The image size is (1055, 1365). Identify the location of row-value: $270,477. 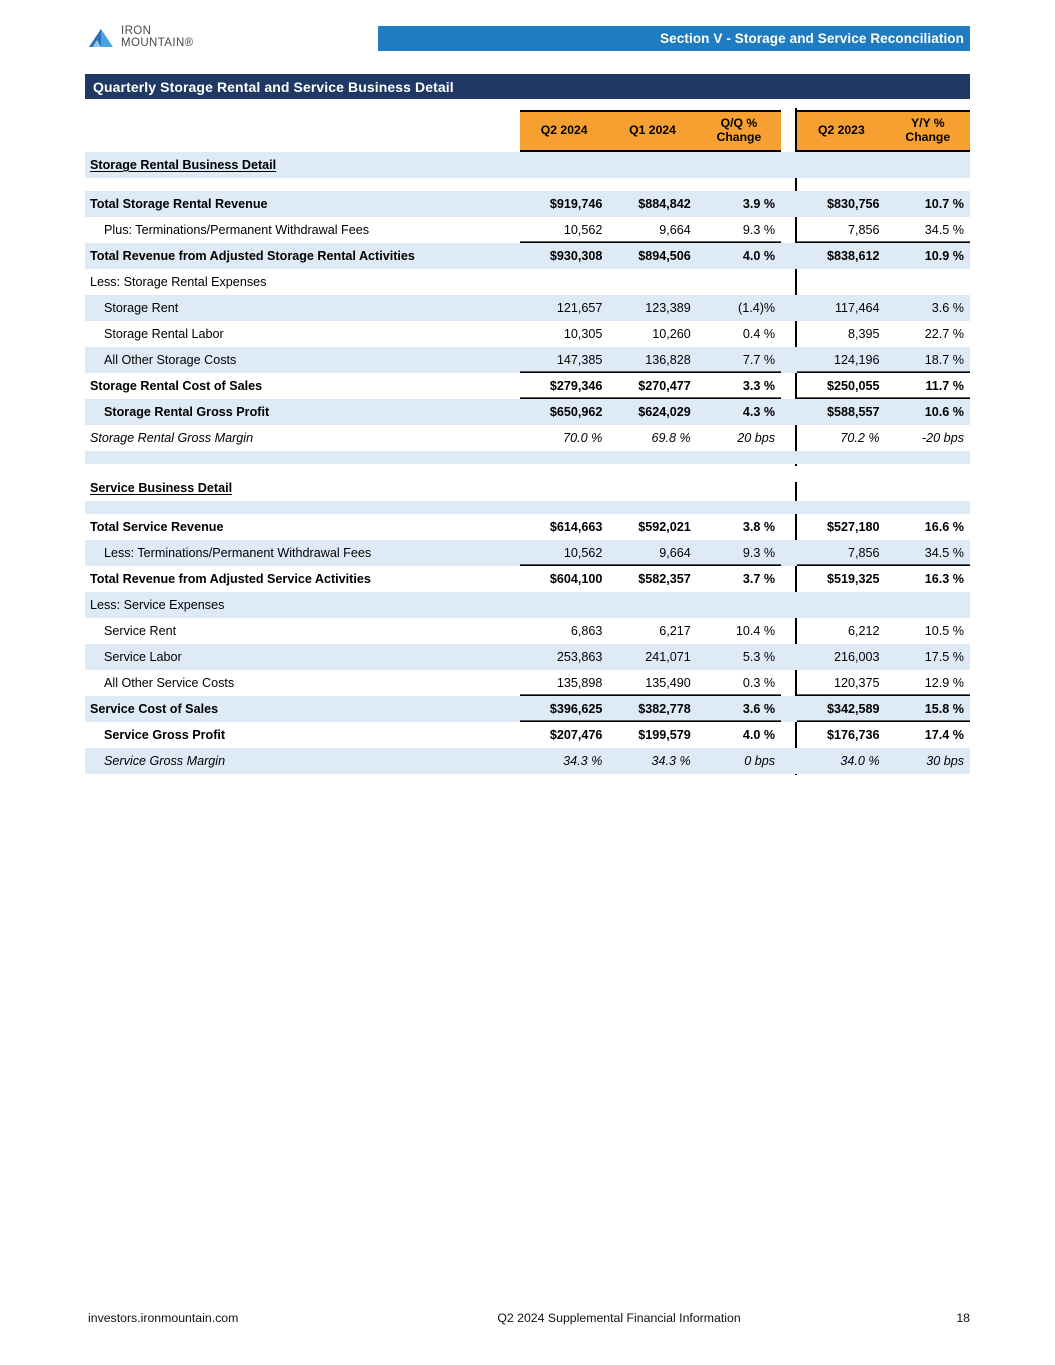
(652, 386).